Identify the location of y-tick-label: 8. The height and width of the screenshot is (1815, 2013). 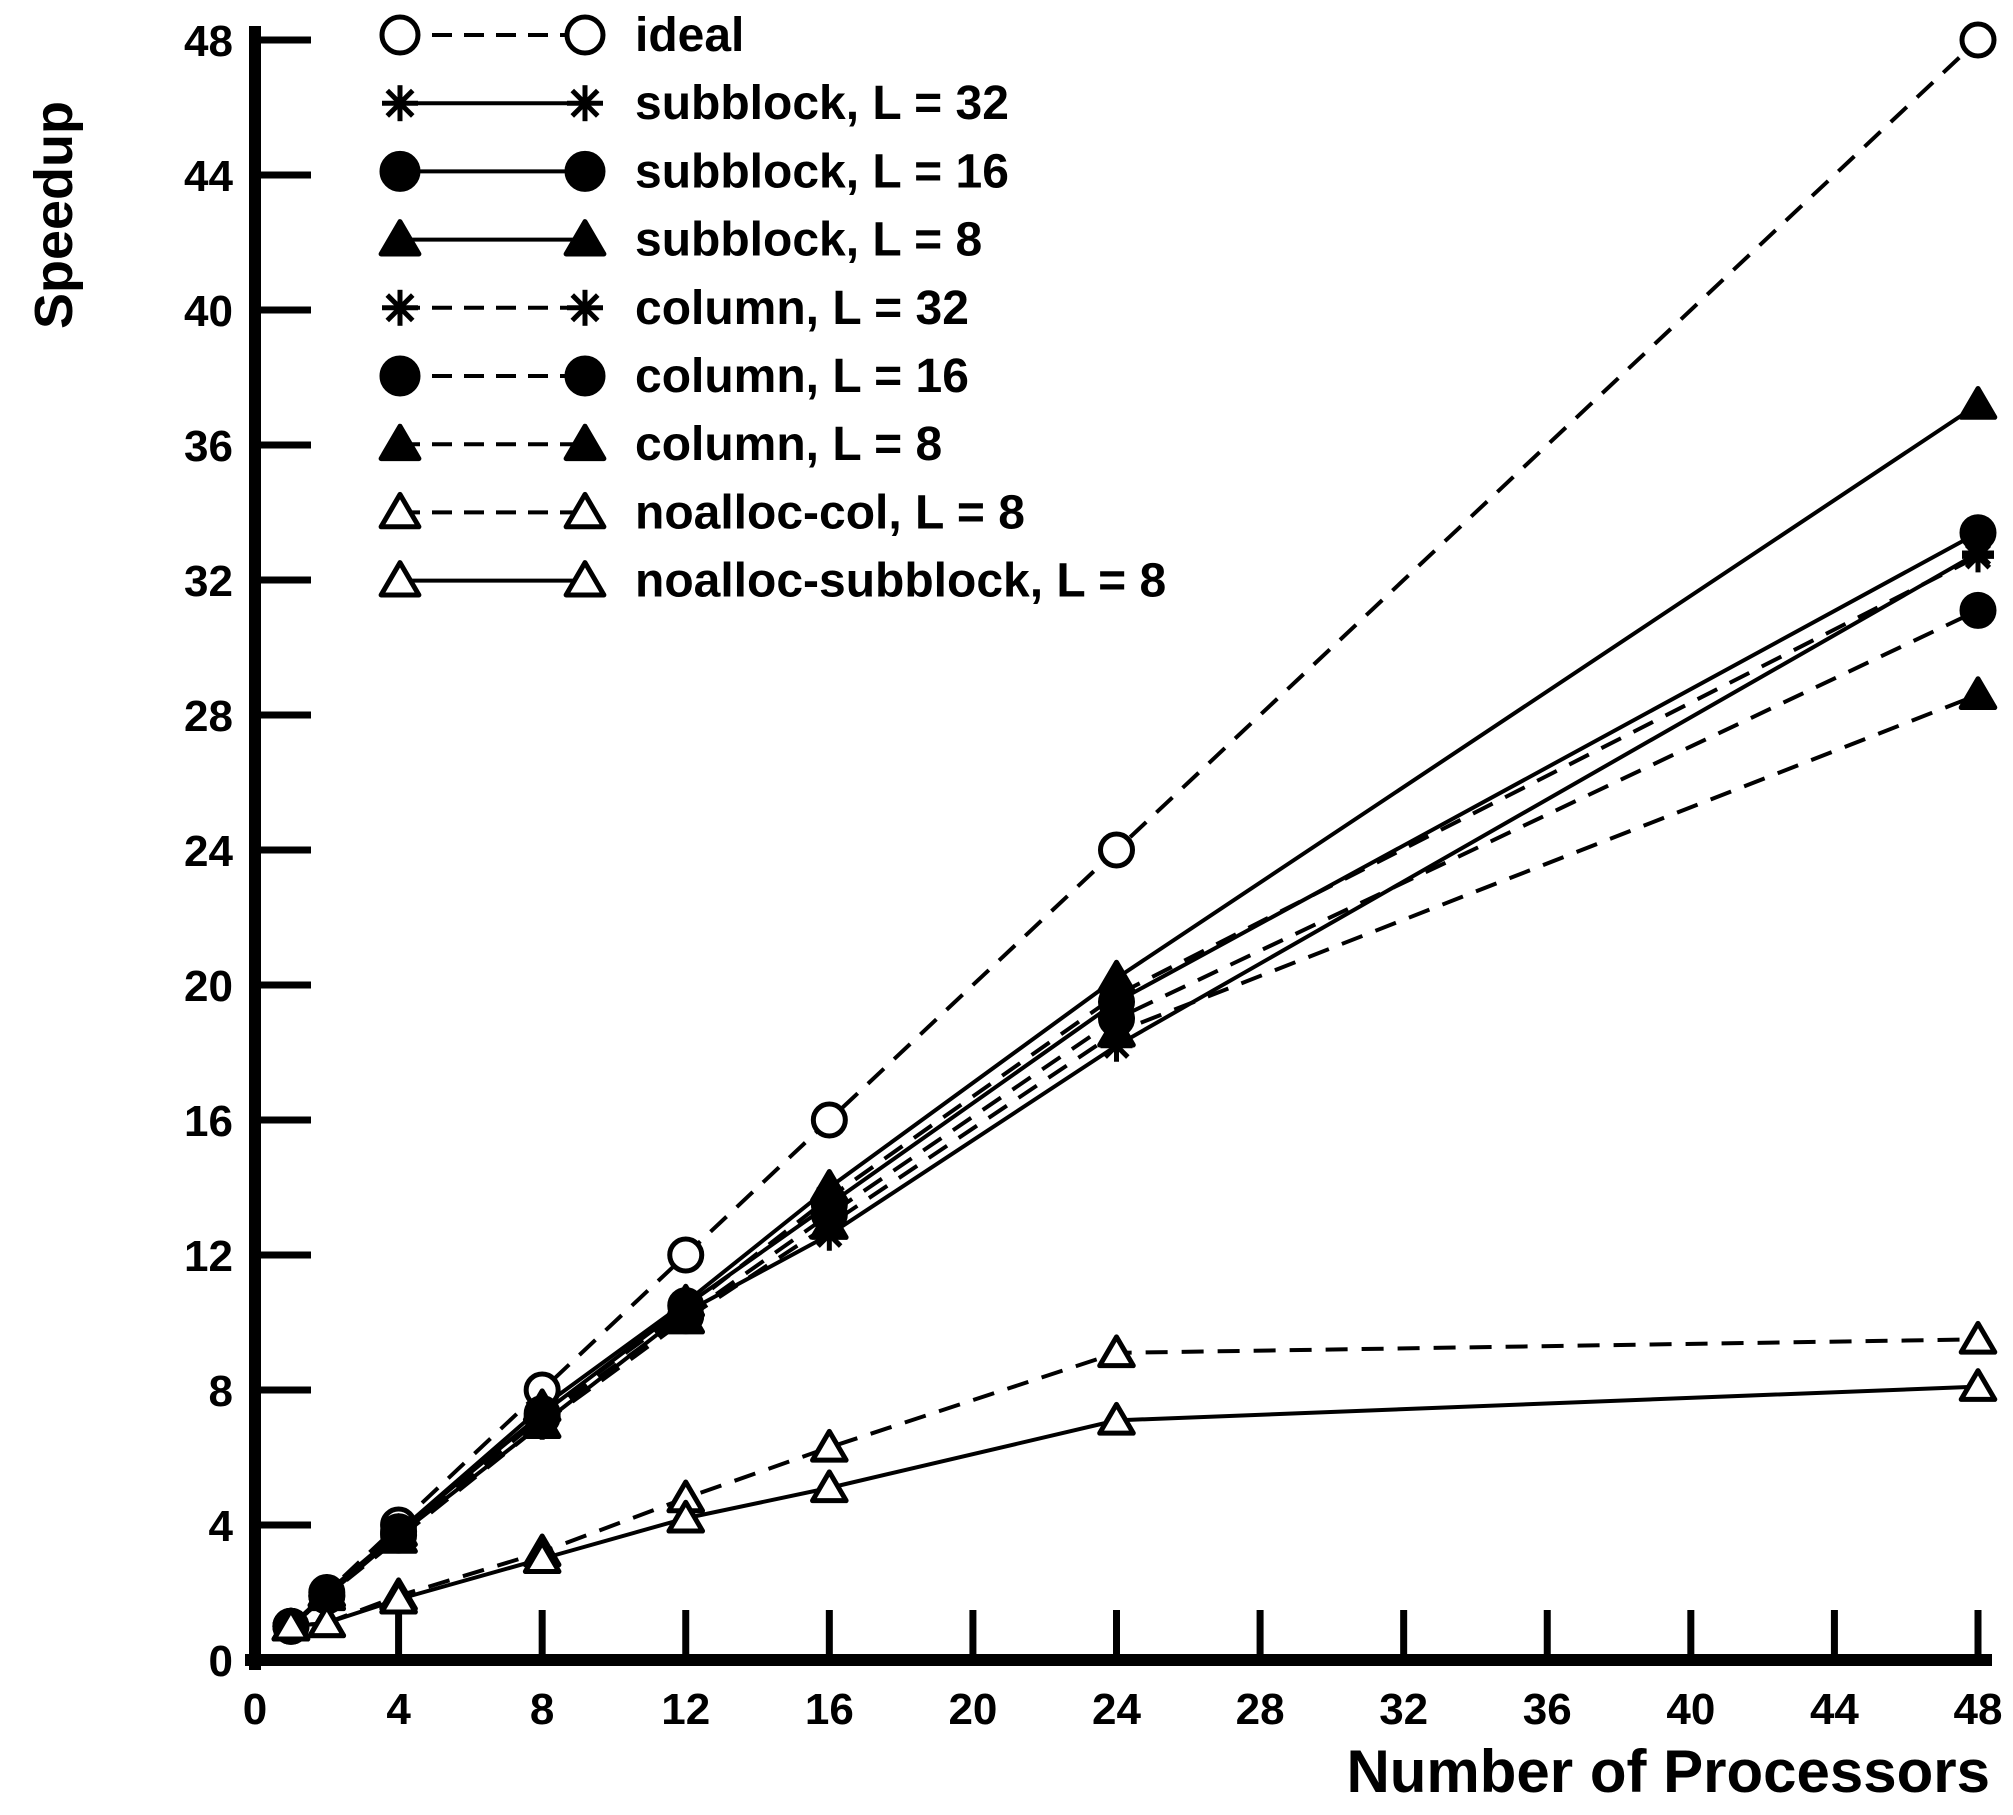
(221, 1391).